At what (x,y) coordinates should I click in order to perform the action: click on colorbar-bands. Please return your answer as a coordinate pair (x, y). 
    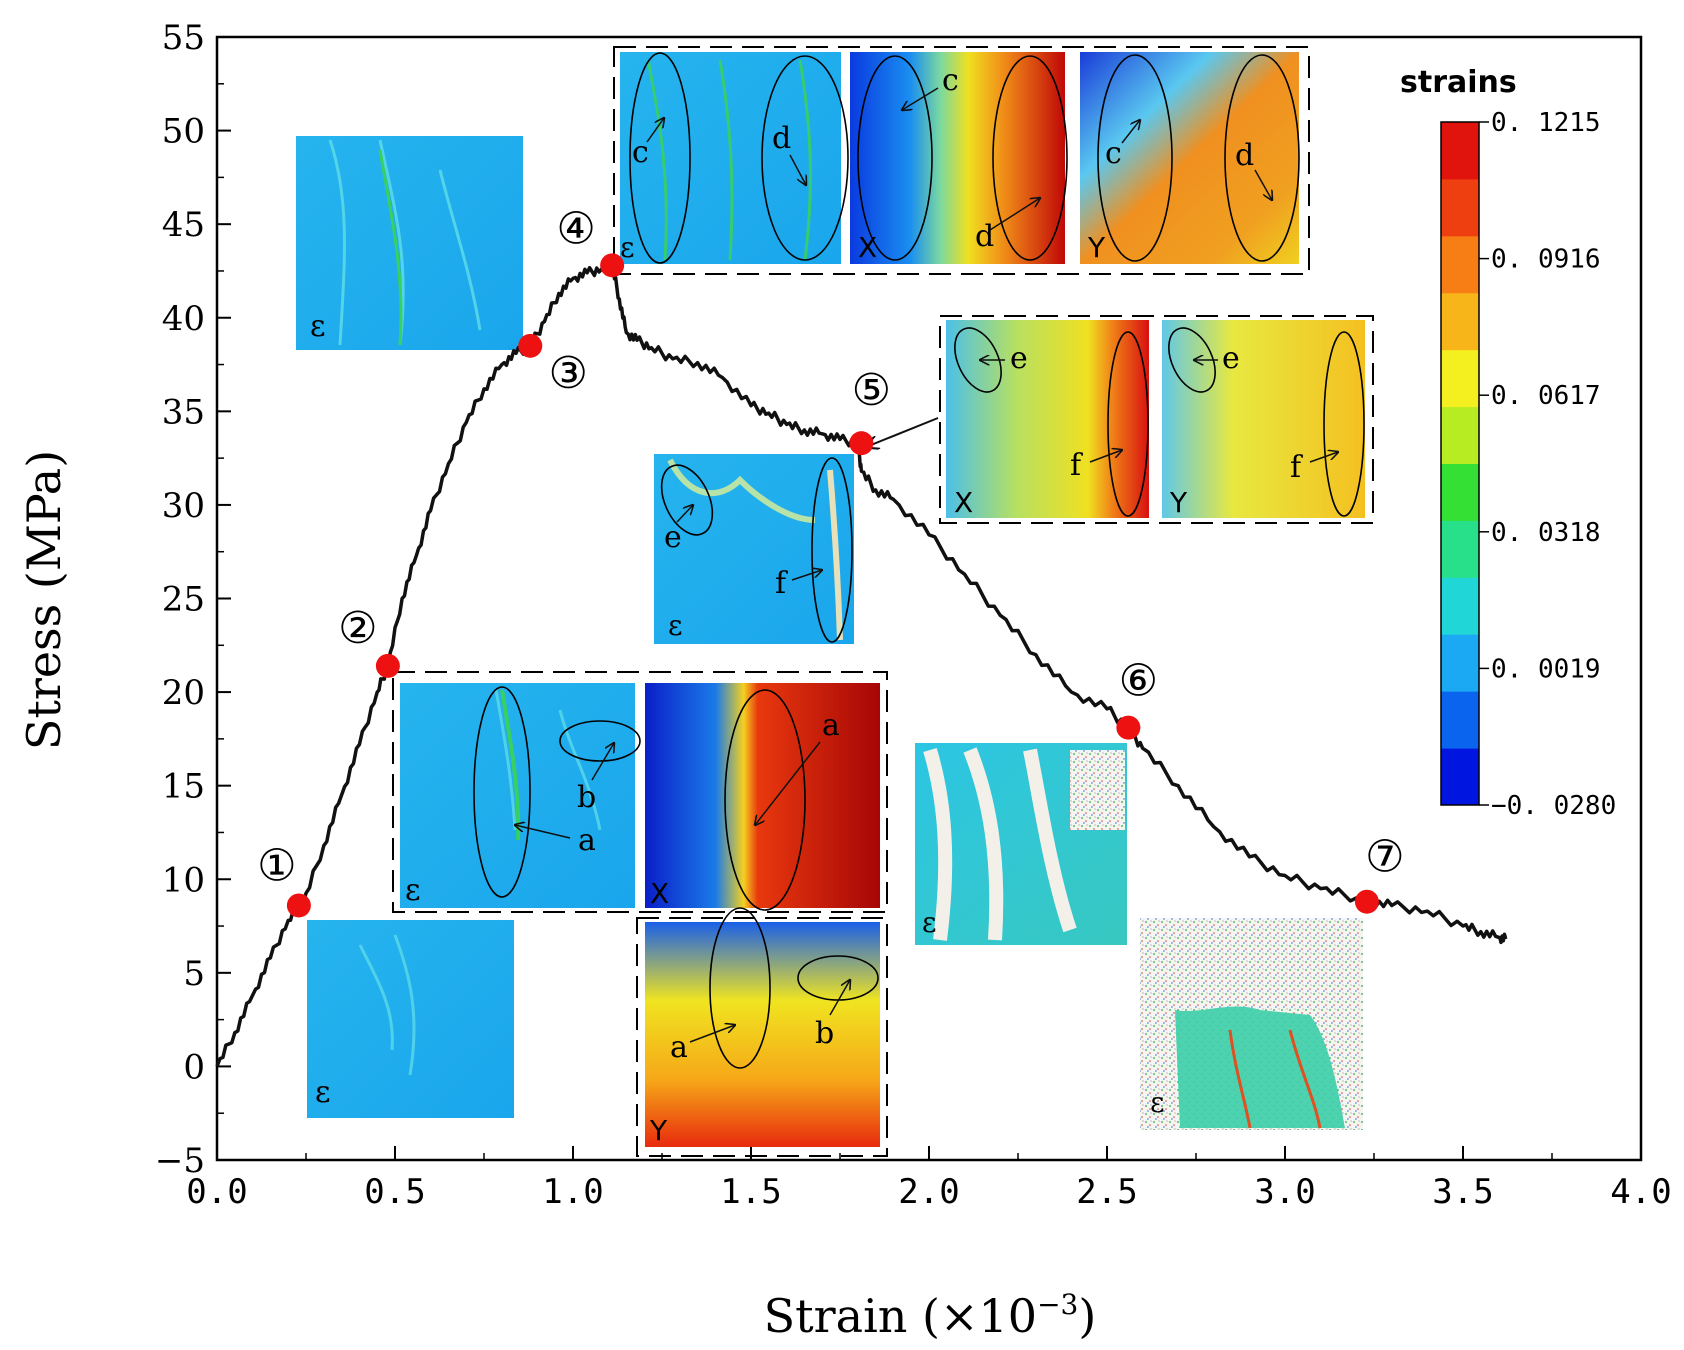
    Looking at the image, I should click on (1460, 464).